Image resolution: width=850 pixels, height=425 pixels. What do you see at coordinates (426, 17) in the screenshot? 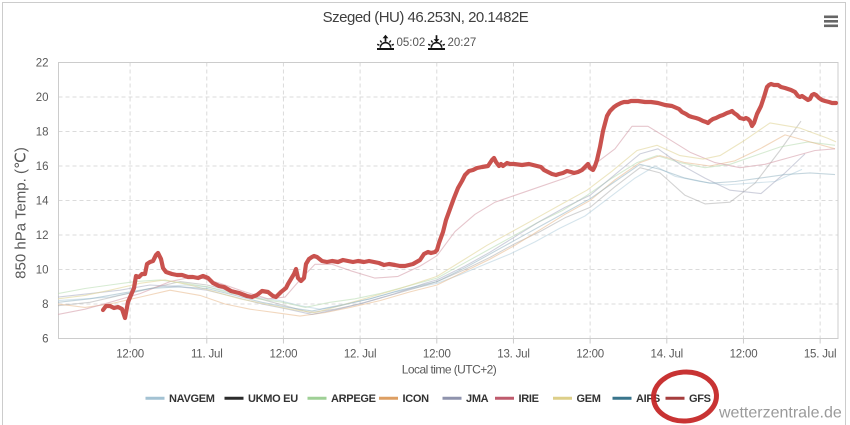
I see `svg-text: Szeged (HU) 46.253N, 20.1482E` at bounding box center [426, 17].